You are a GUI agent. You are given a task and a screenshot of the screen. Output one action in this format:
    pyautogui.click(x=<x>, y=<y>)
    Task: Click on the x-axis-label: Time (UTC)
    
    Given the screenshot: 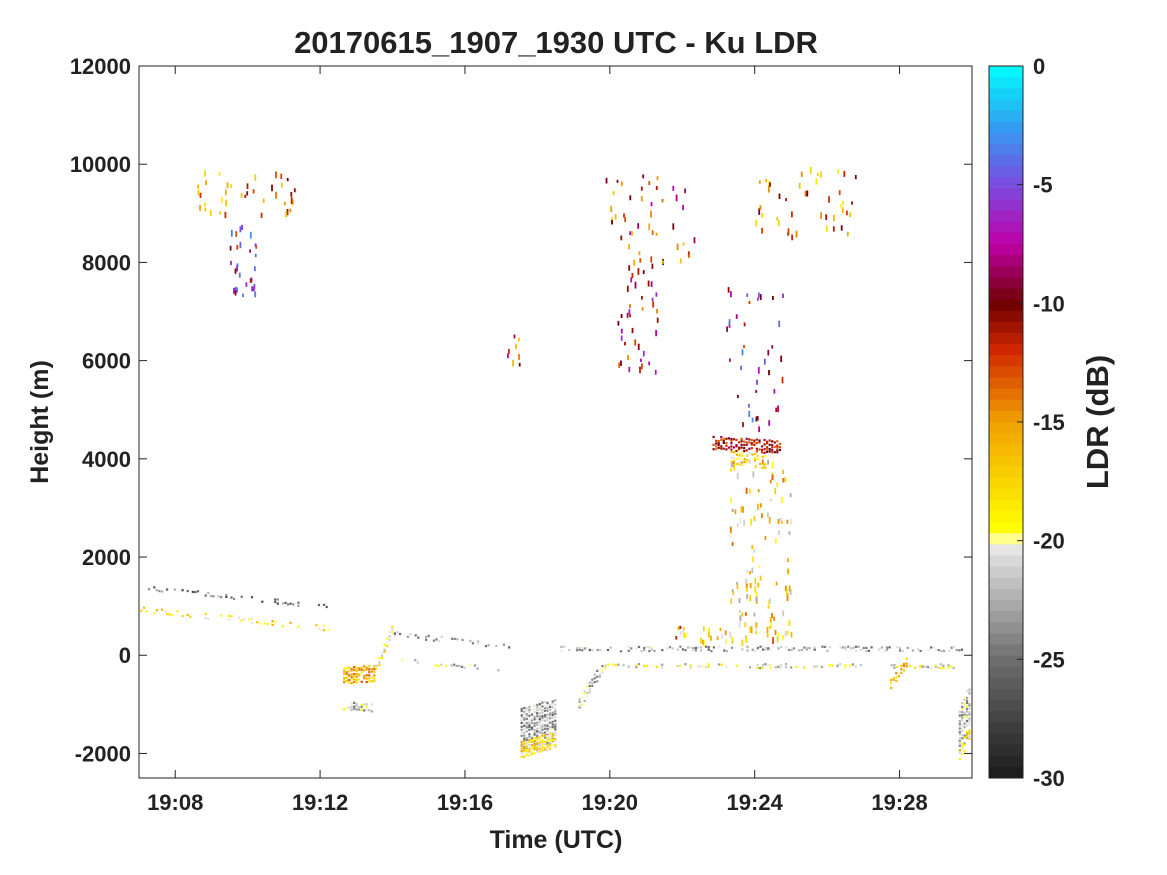 What is the action you would take?
    pyautogui.click(x=556, y=840)
    